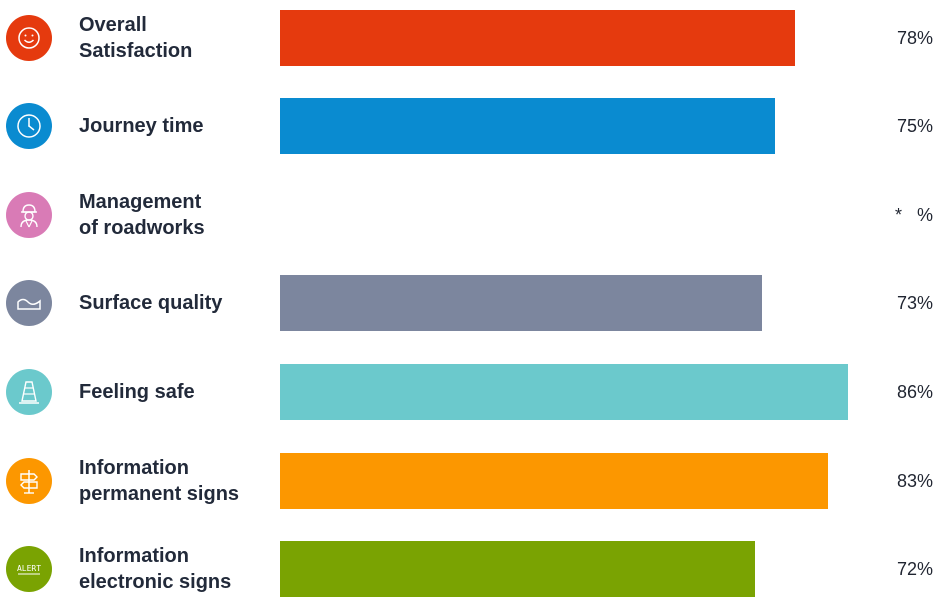 The height and width of the screenshot is (597, 939). What do you see at coordinates (914, 38) in the screenshot?
I see `value-label: 78%` at bounding box center [914, 38].